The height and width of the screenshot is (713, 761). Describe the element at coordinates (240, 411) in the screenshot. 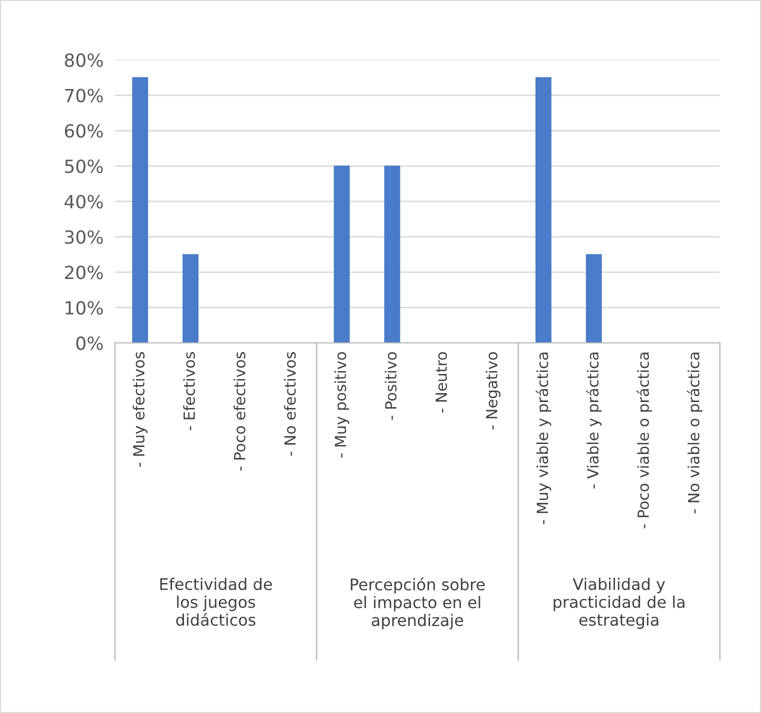

I see `x-tick-label: - Poco efectivos` at that location.